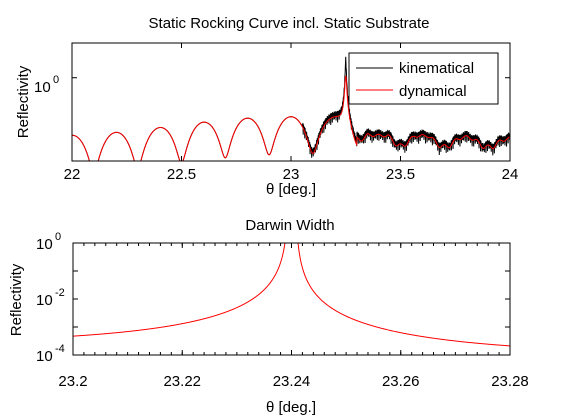 The width and height of the screenshot is (561, 420). I want to click on bottom-y-tick-base-0: 10, so click(44, 244).